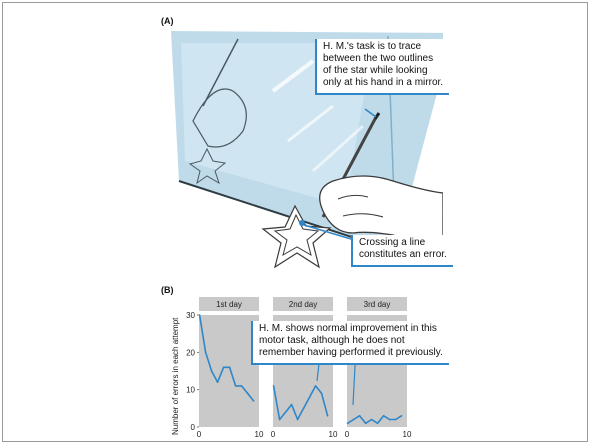  Describe the element at coordinates (167, 21) in the screenshot. I see `panel-a-label: (A)` at that location.